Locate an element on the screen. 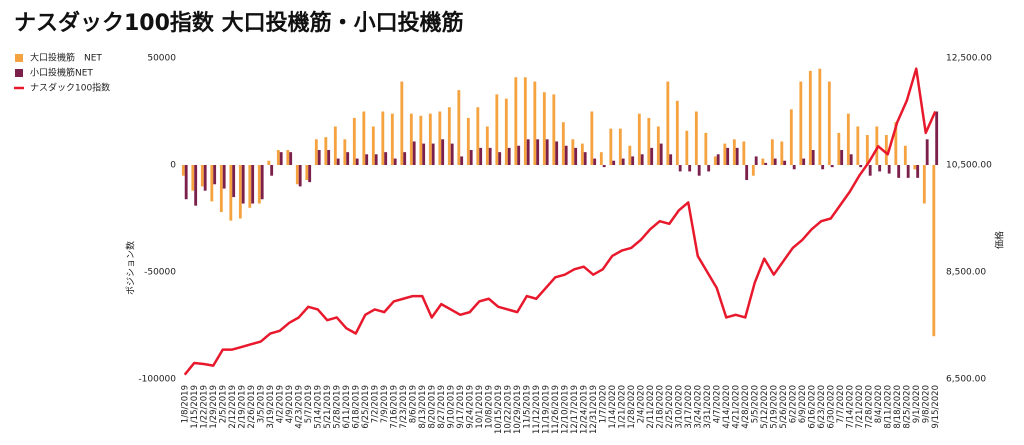  x-tick-label: 4/2/2019 is located at coordinates (280, 404).